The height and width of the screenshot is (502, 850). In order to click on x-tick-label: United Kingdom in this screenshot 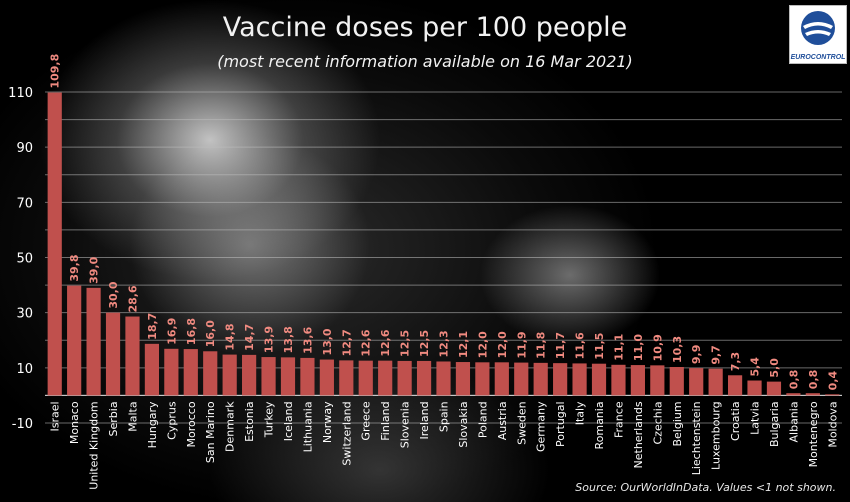, I will do `click(94, 445)`.